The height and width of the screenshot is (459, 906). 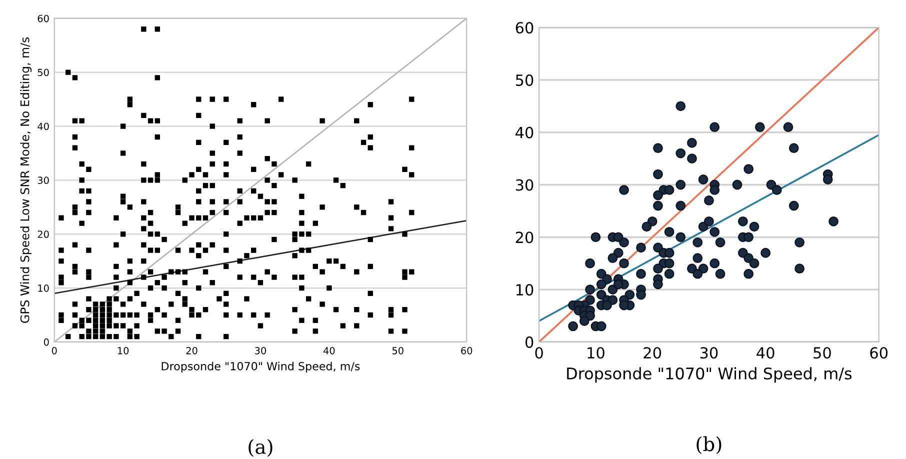 I want to click on y-axis-title: GPS Wind Speed Low SNR Mode, No Editing, m/s, so click(x=26, y=180).